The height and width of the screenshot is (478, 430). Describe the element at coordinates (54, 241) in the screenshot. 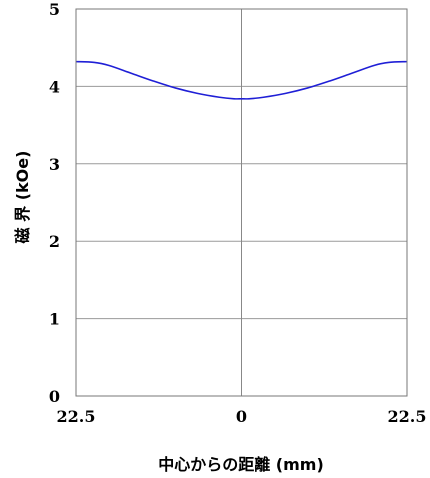

I see `y-tick-label-2: 2` at that location.